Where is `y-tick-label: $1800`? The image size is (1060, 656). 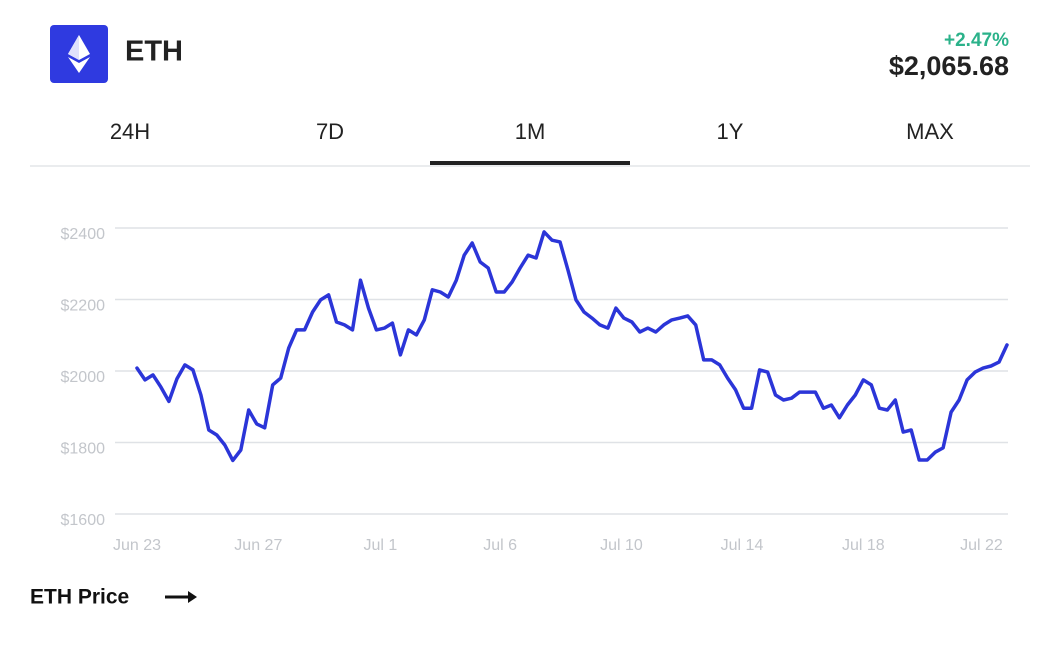
y-tick-label: $1800 is located at coordinates (83, 449).